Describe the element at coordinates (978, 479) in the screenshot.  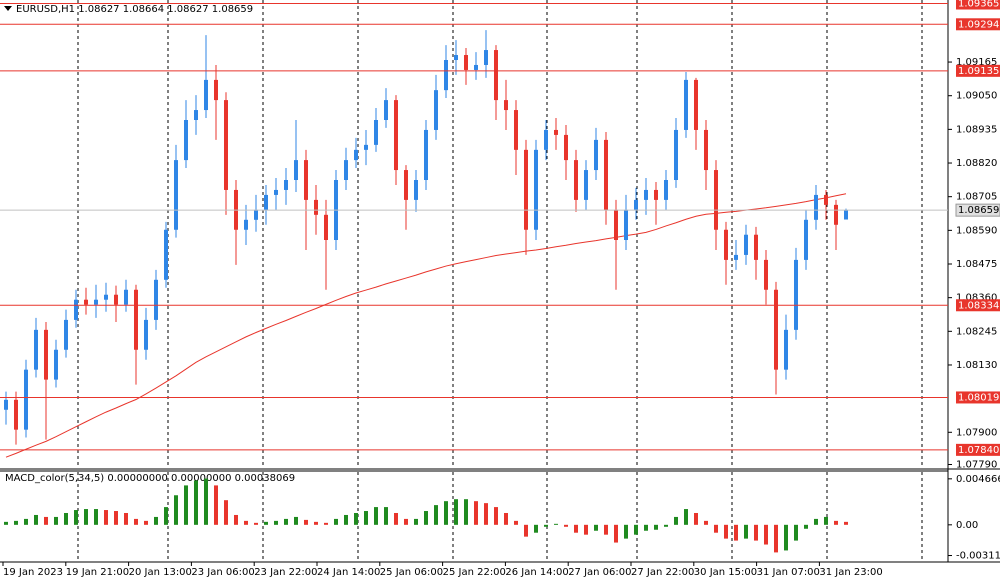
I see `y-tick-label: 0.0046667` at that location.